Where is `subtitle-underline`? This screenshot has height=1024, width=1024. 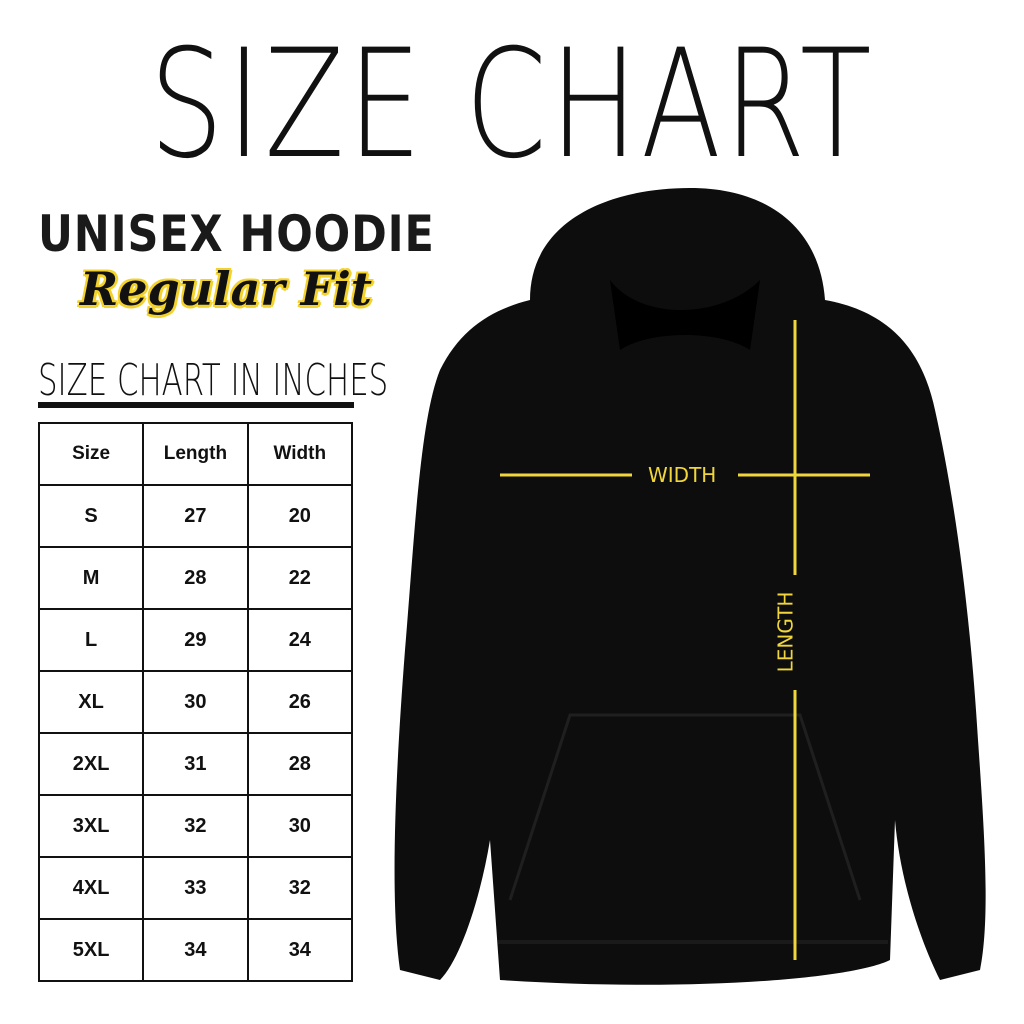
subtitle-underline is located at coordinates (196, 405).